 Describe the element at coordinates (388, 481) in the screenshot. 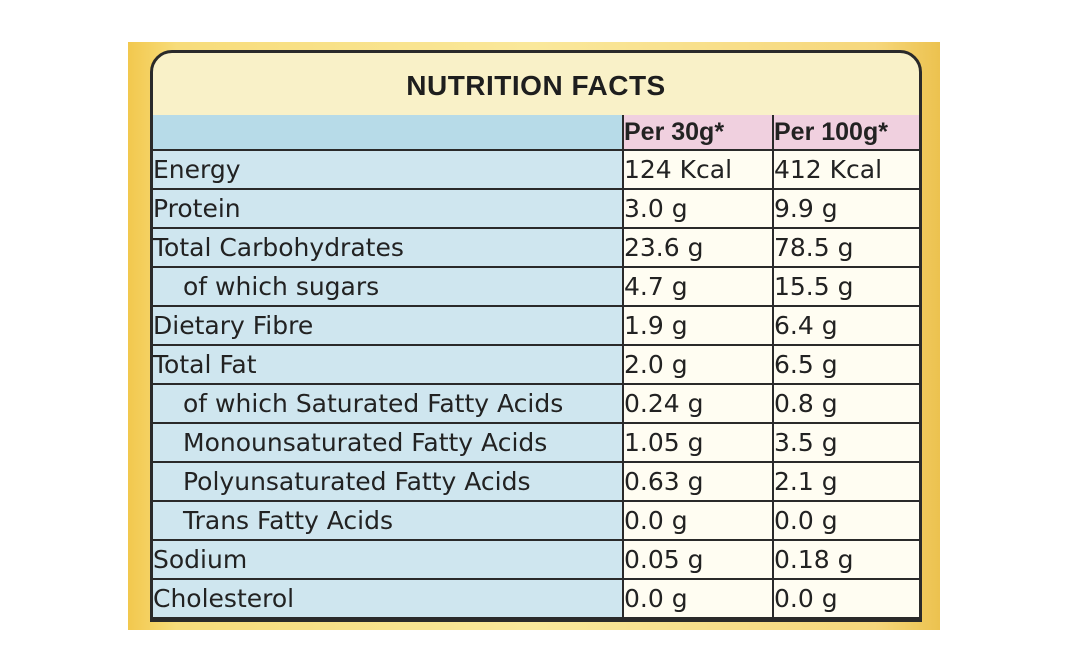

I see `nutrient-name: Polyunsaturated Fatty Acids` at that location.